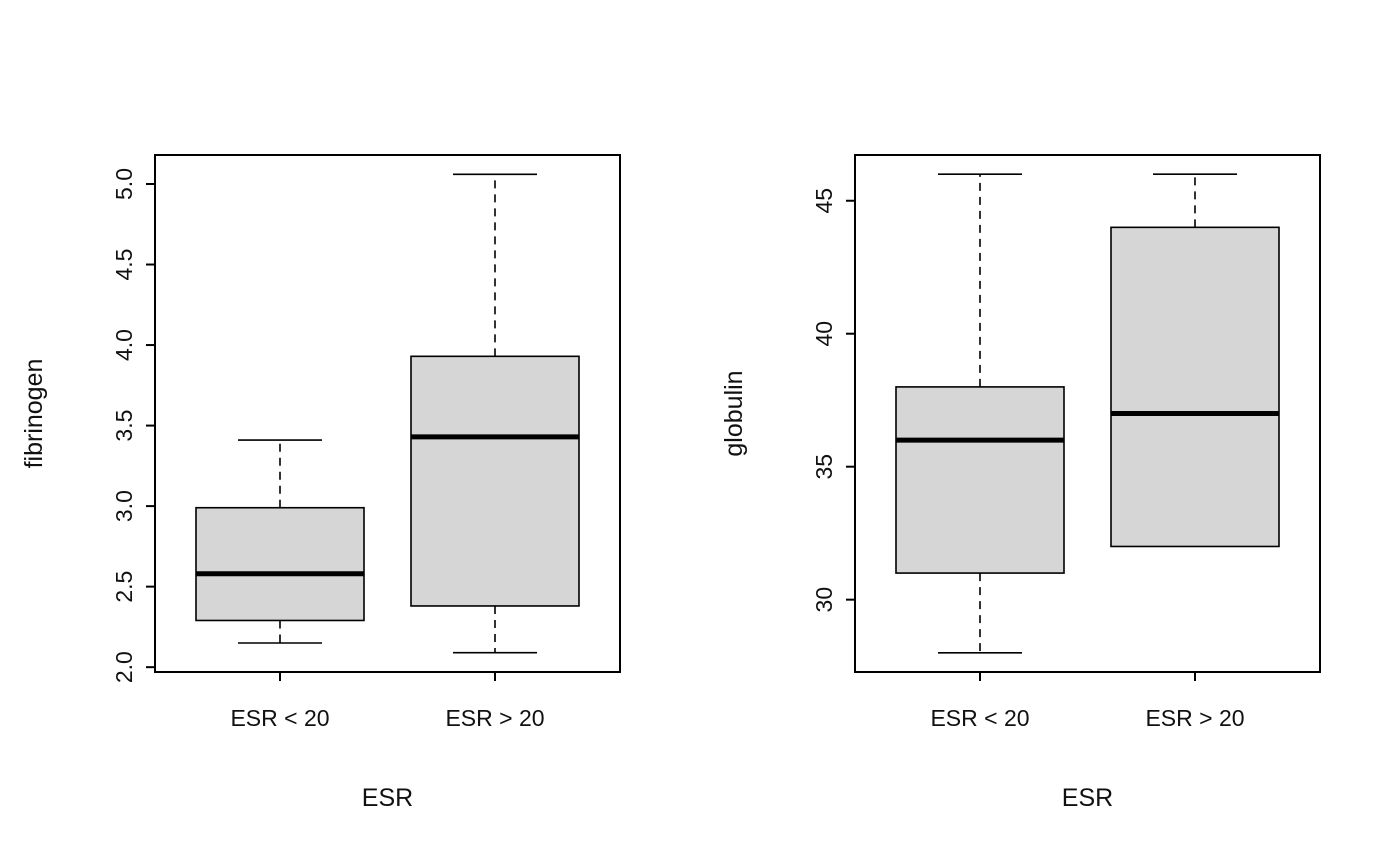 The image size is (1400, 866). I want to click on y-tick-label: 2.5, so click(124, 587).